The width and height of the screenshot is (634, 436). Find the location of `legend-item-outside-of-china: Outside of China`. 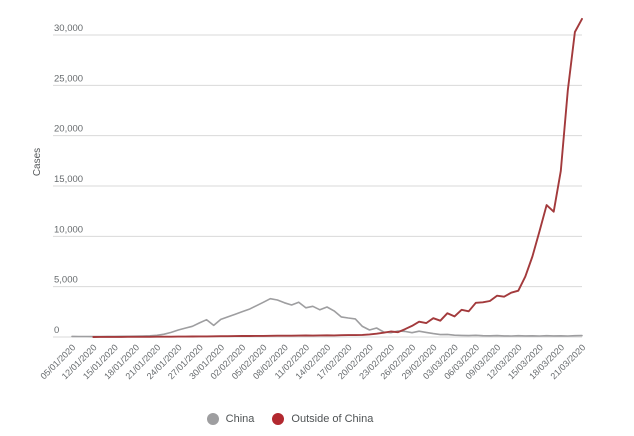

legend-item-outside-of-china: Outside of China is located at coordinates (322, 419).